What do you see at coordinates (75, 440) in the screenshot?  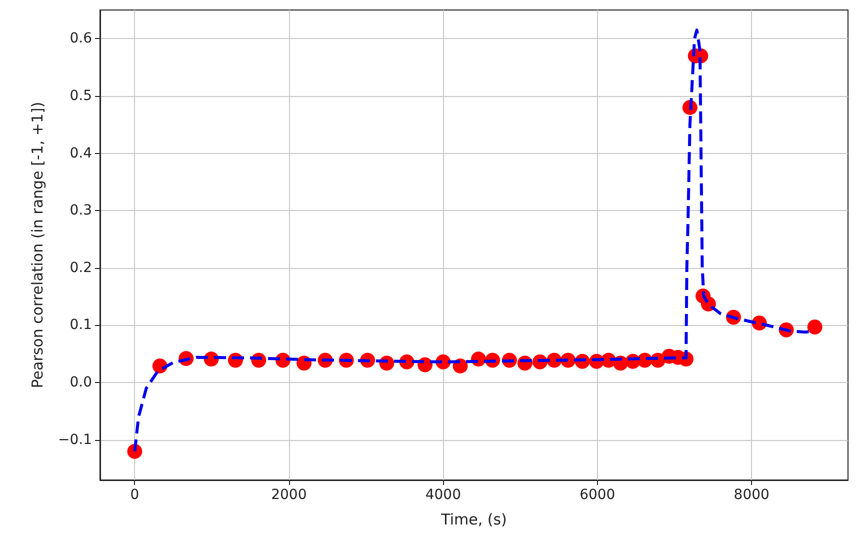 I see `y-tick-label: −0.1` at bounding box center [75, 440].